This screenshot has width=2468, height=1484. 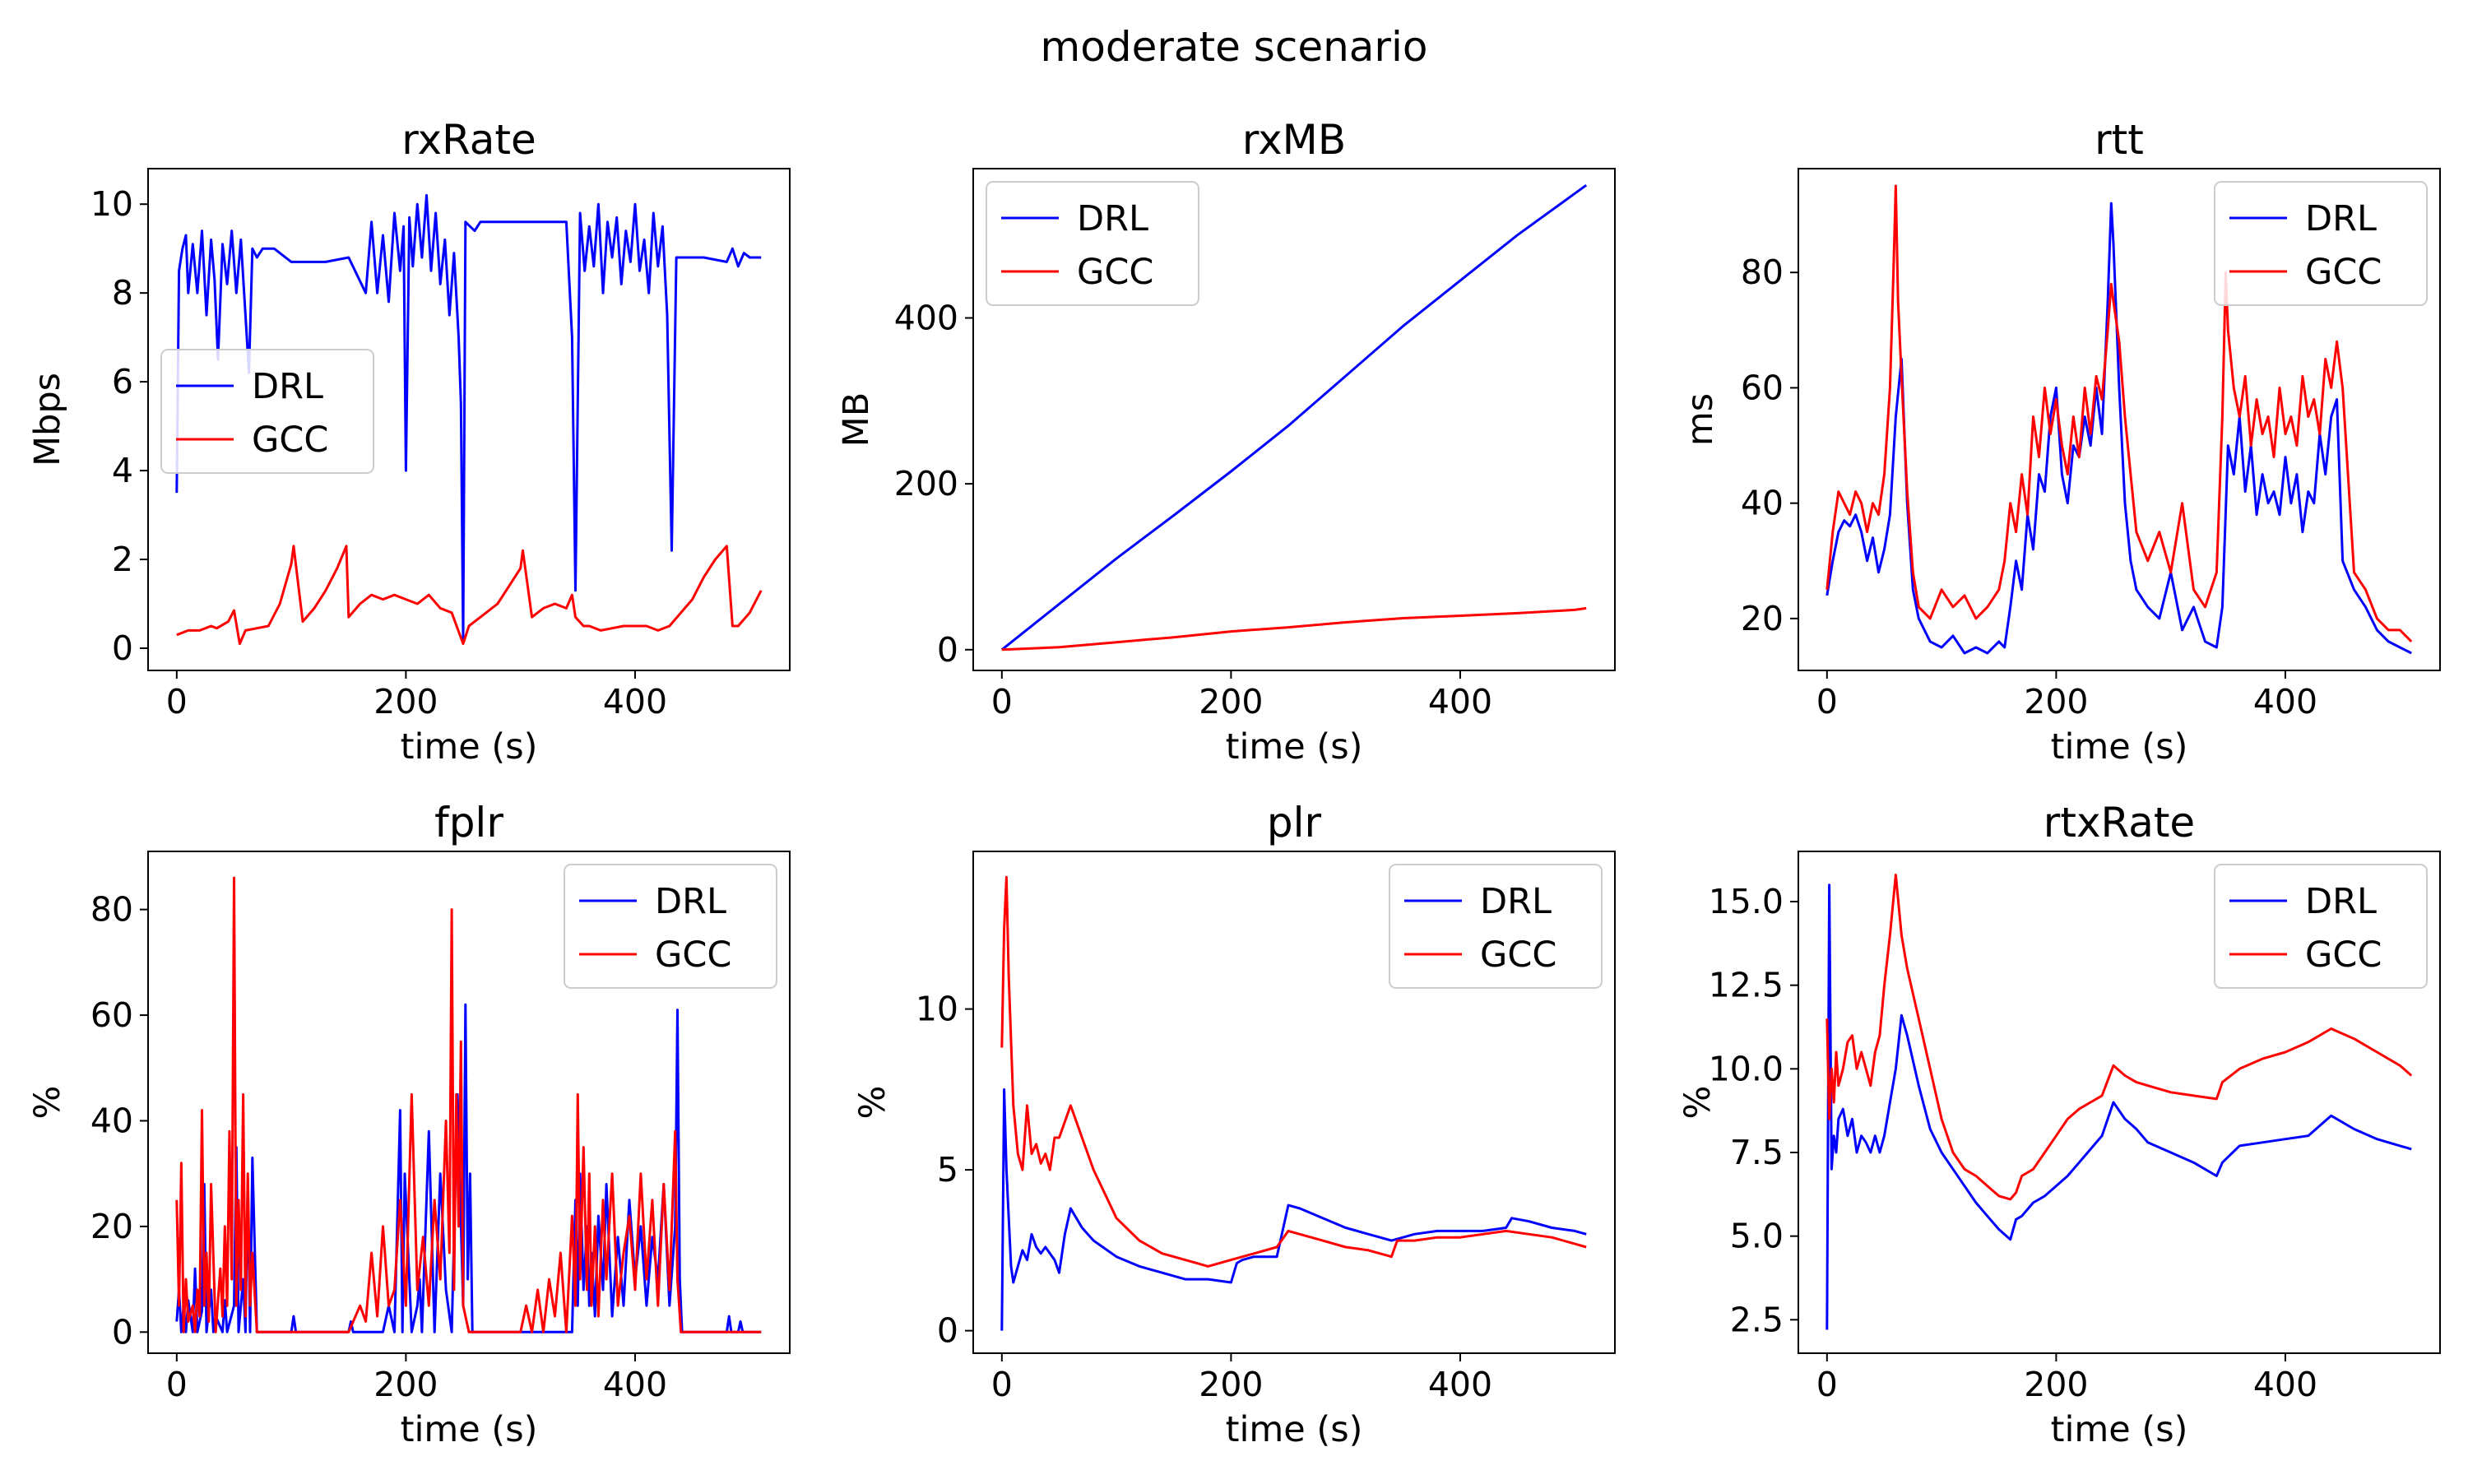 I want to click on subplot-rxMB: rxMB 0 200 400 0 200 400 time (s) MB DRL GCC, so click(x=1226, y=442).